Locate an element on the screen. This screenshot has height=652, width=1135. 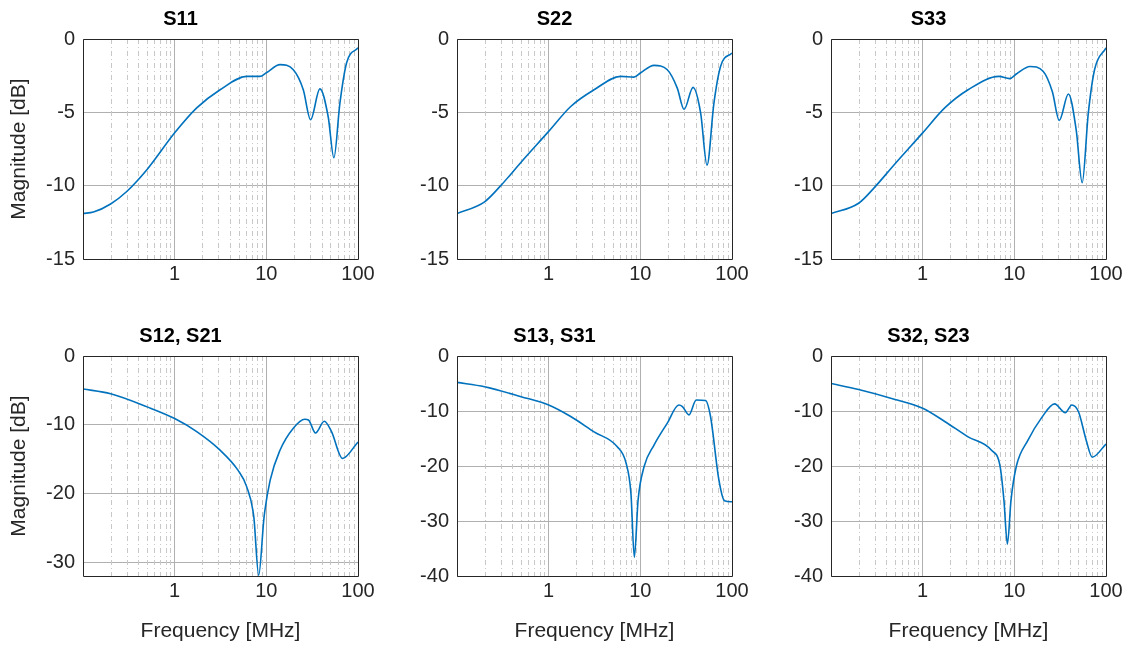
chart-title: S33 is located at coordinates (928, 17).